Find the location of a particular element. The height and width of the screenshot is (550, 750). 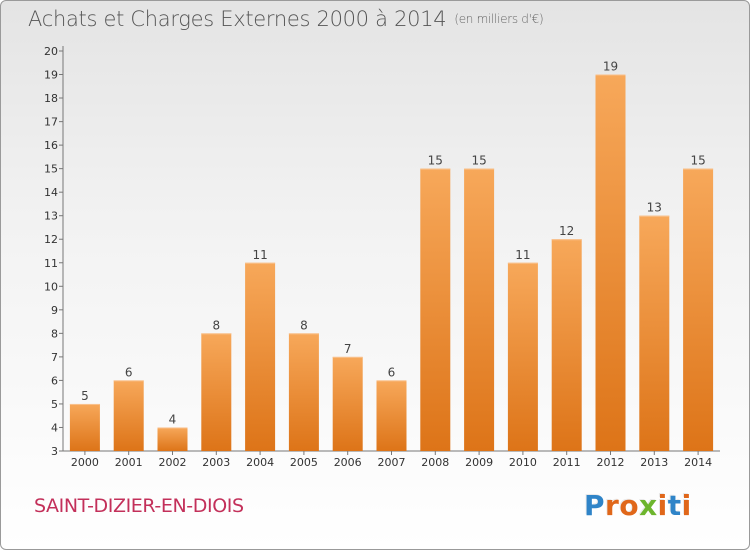

data-label-2000: 5 is located at coordinates (85, 396).